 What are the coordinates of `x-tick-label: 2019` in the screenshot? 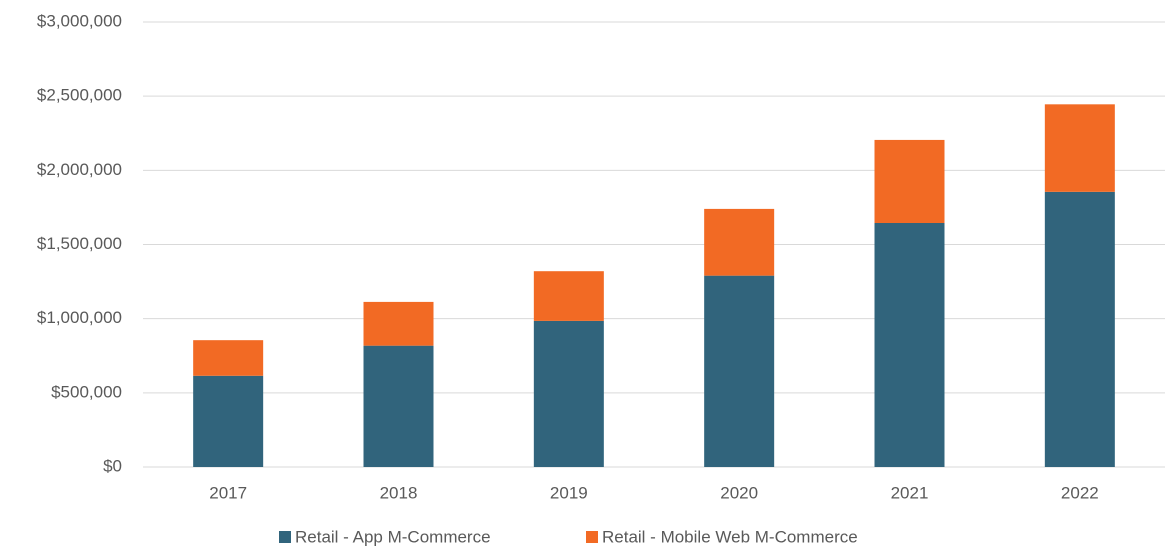 It's located at (569, 492).